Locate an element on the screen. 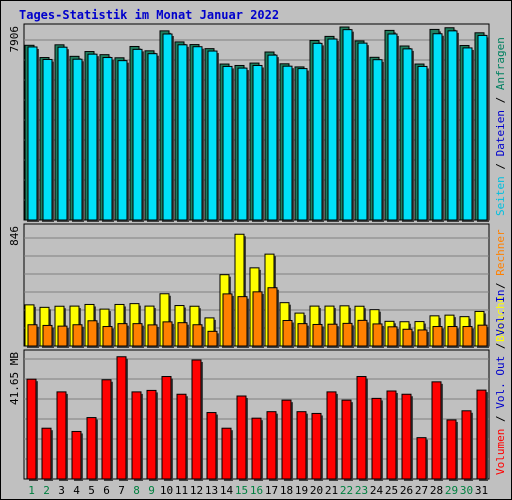  x-tick-label: 12 is located at coordinates (196, 490).